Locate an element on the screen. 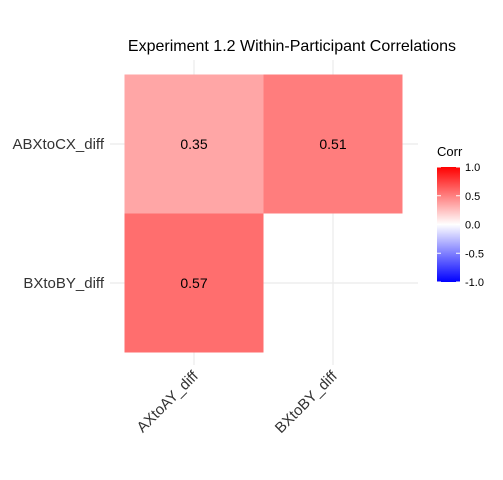 The width and height of the screenshot is (503, 480). cell-value-labels: 0.35 0.51 0.57 is located at coordinates (263, 213).